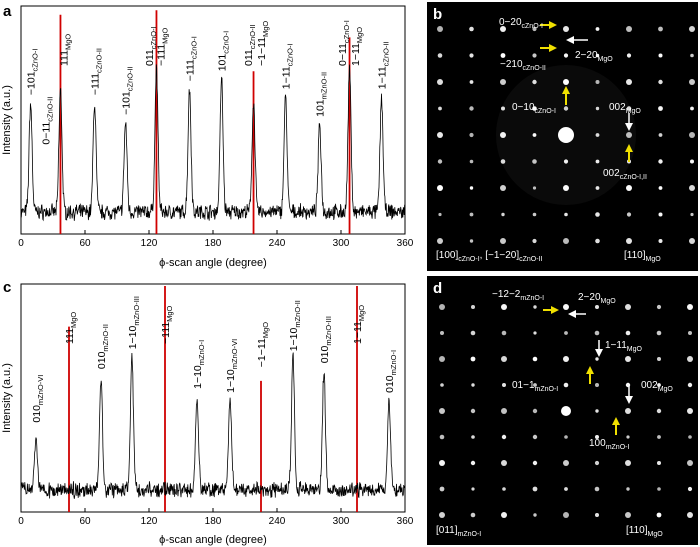  I want to click on panel-c-letter: c, so click(7, 287).